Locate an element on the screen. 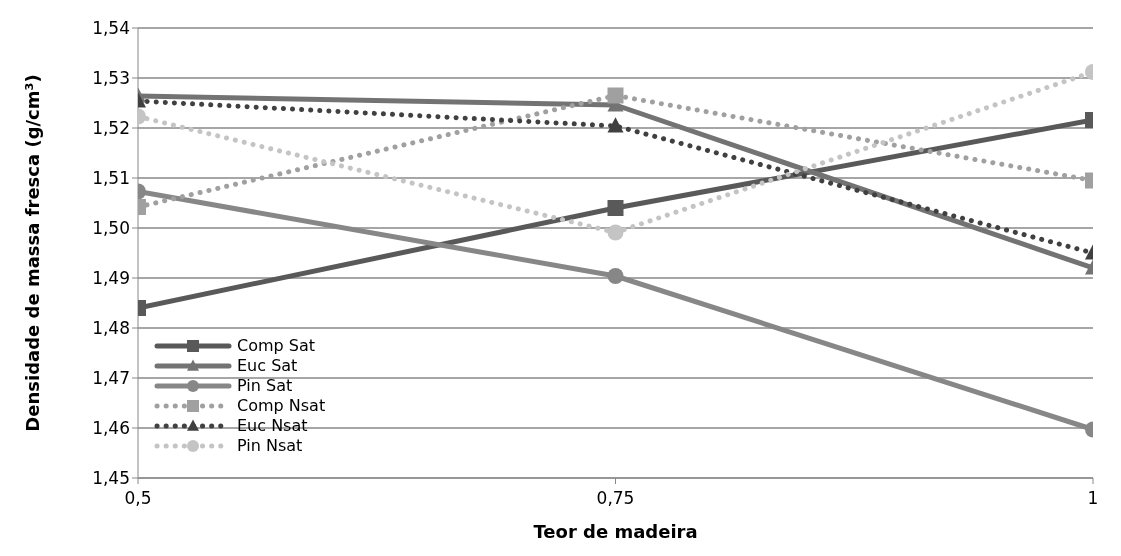 The image size is (1121, 556). legend-label: Comp Nsat is located at coordinates (281, 406).